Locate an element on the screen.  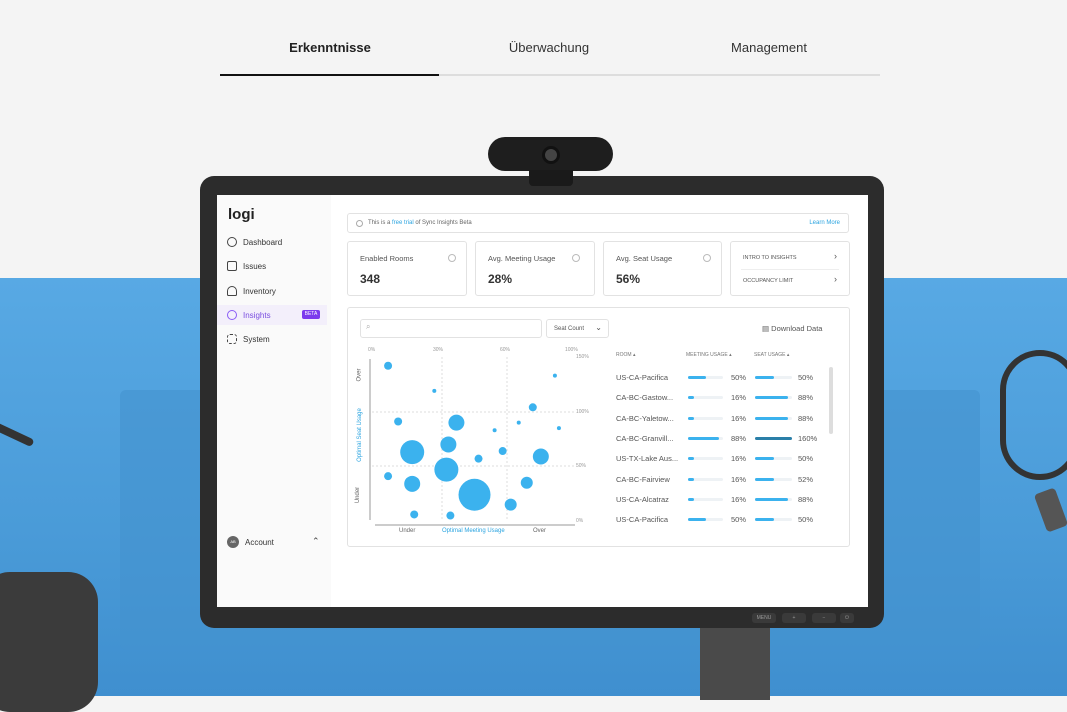
seat-count-dropdown: Seat Count ⌄ is located at coordinates (577, 328).